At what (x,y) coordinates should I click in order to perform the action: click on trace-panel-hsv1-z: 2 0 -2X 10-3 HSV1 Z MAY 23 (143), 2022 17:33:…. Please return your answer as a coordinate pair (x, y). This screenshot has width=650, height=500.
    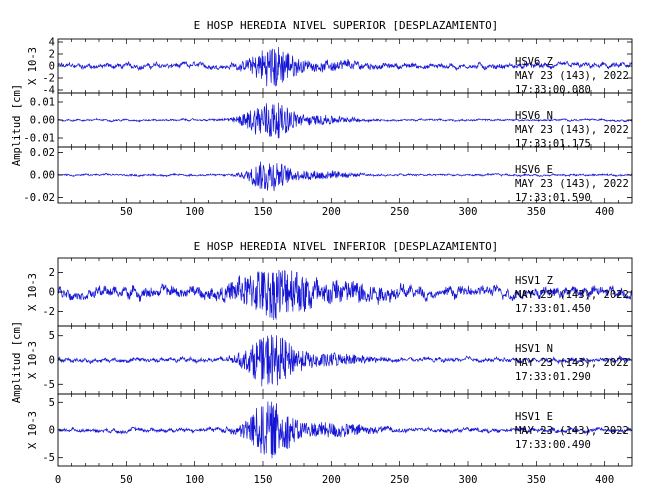
    Looking at the image, I should click on (330, 292).